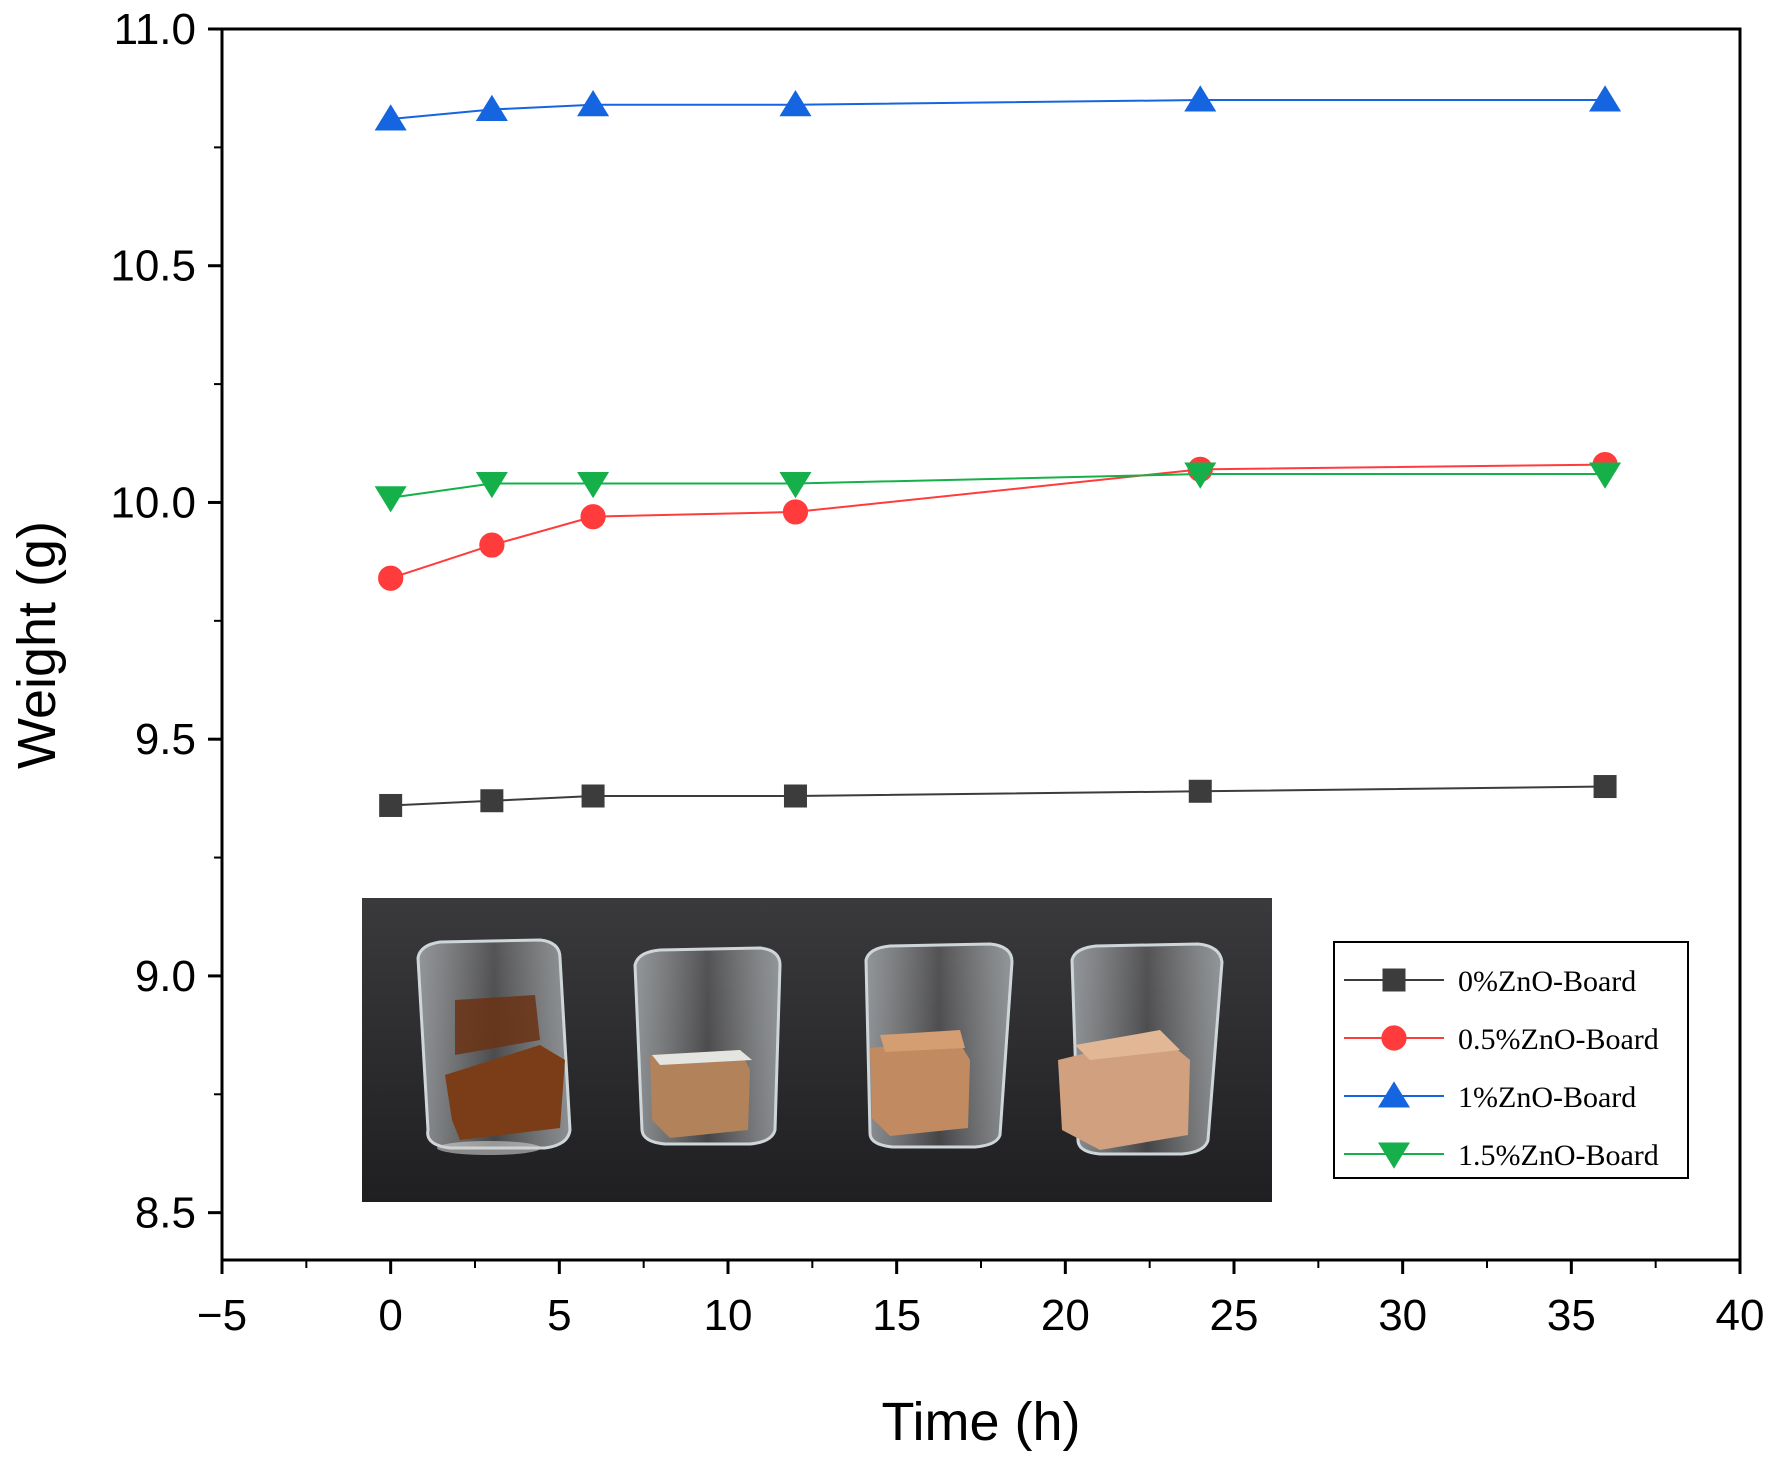  Describe the element at coordinates (1234, 1315) in the screenshot. I see `x-tick-label: 25` at that location.